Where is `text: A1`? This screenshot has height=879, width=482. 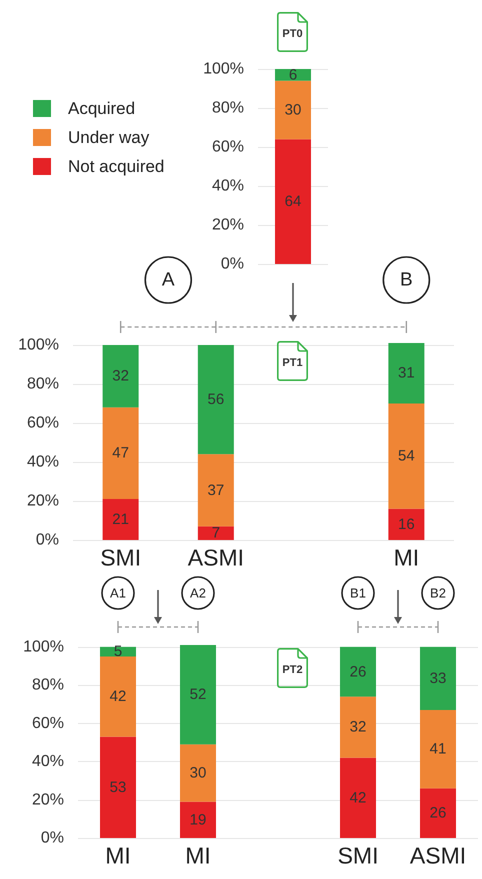 text: A1 is located at coordinates (118, 593).